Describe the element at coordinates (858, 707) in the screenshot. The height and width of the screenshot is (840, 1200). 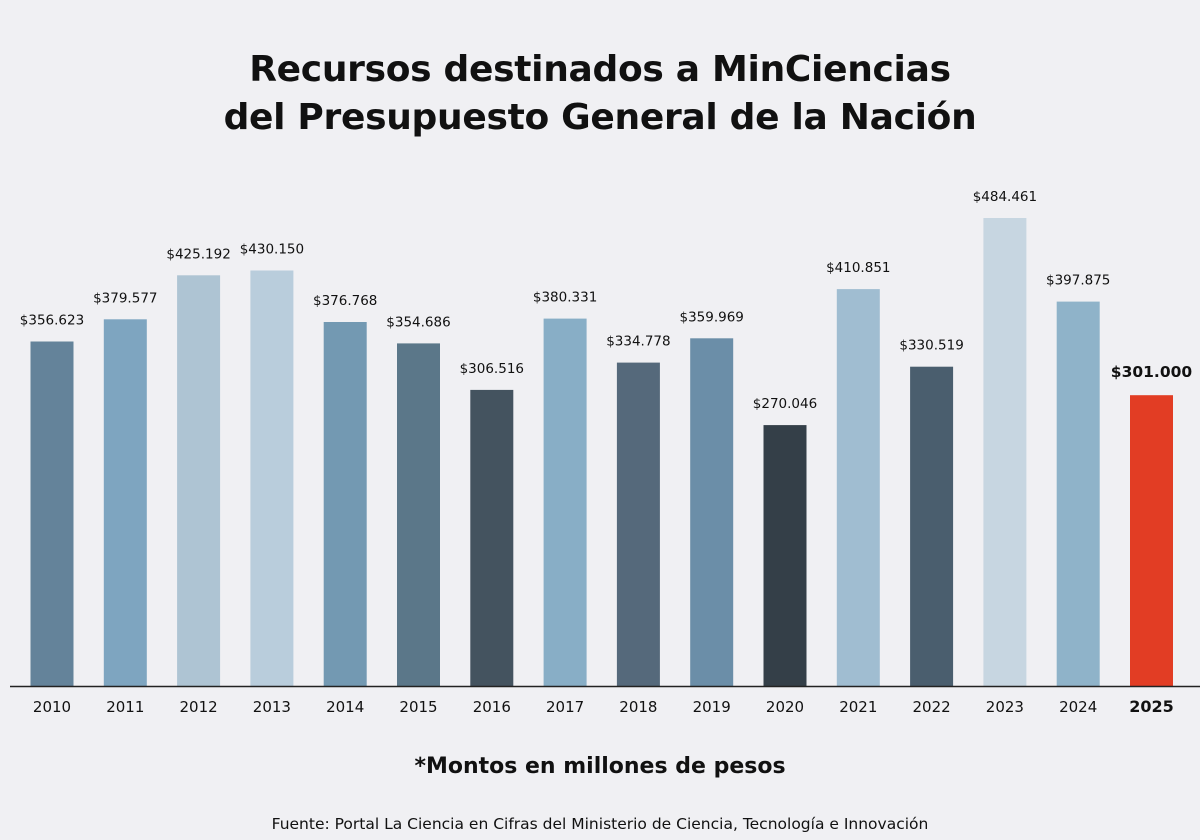
I see `x-tick-label-2021: 2021` at that location.